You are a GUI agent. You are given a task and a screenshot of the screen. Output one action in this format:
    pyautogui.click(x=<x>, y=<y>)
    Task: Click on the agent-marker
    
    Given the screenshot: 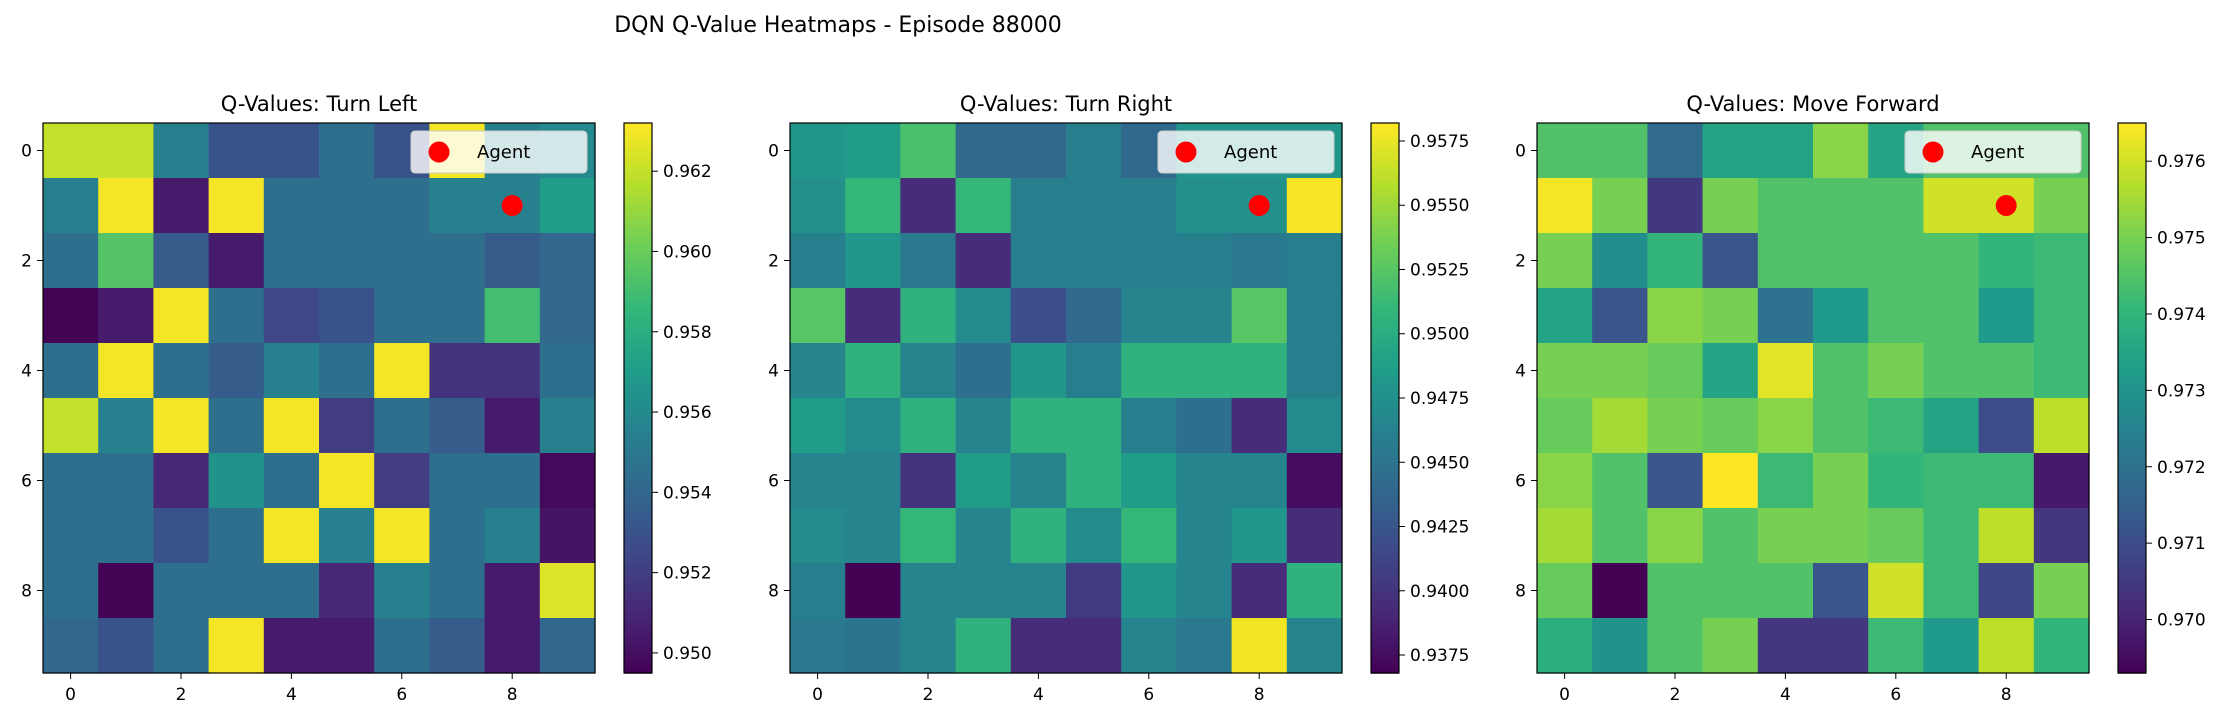 What is the action you would take?
    pyautogui.click(x=1259, y=205)
    